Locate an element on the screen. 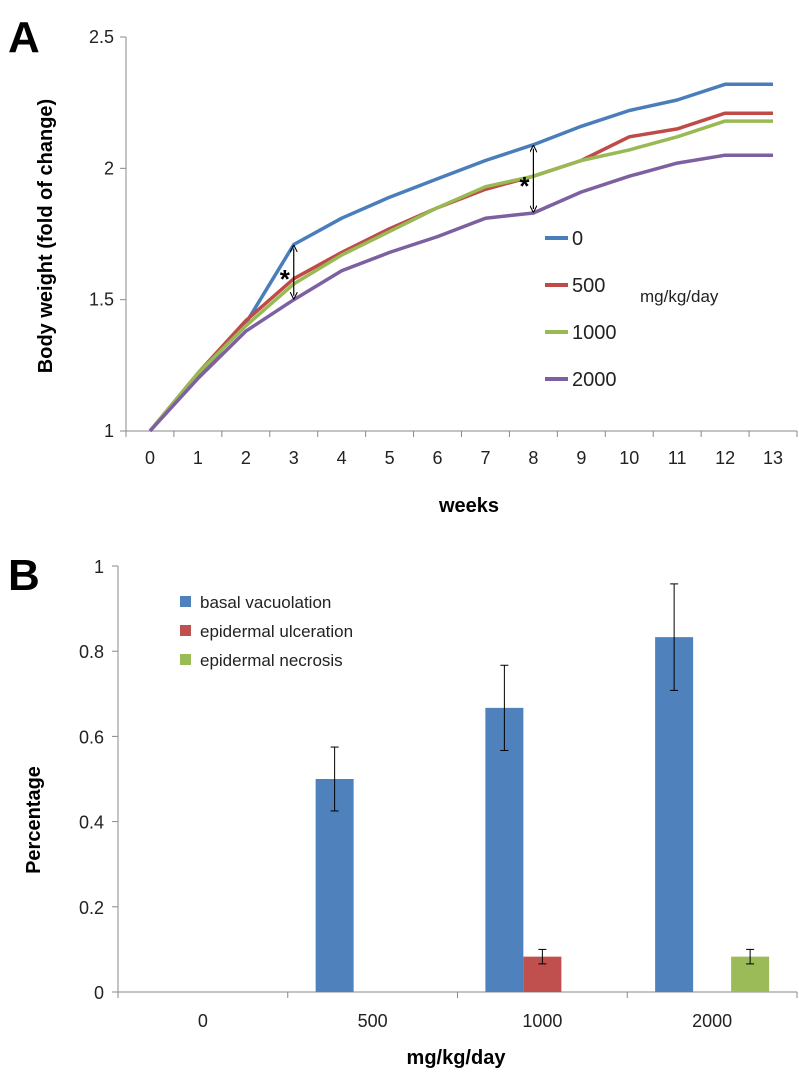 This screenshot has width=799, height=1080. legend-label-2000: 2000 is located at coordinates (594, 380).